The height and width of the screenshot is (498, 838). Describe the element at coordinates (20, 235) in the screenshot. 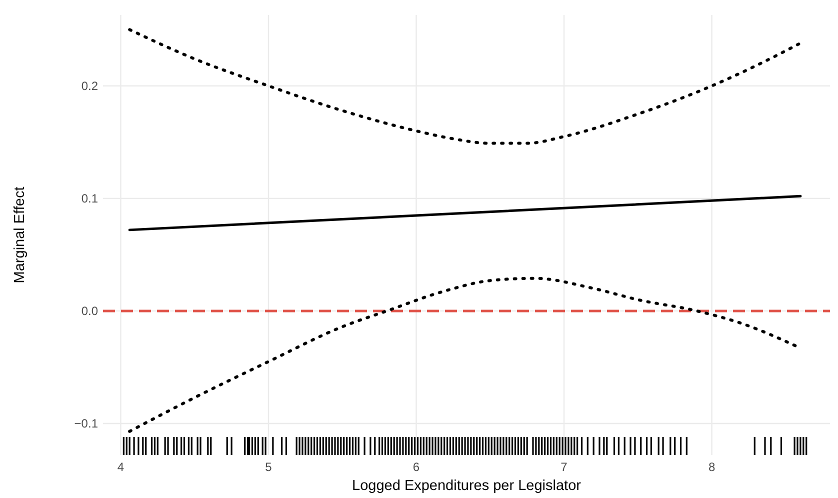

I see `y-axis-title: Marginal Effect` at that location.